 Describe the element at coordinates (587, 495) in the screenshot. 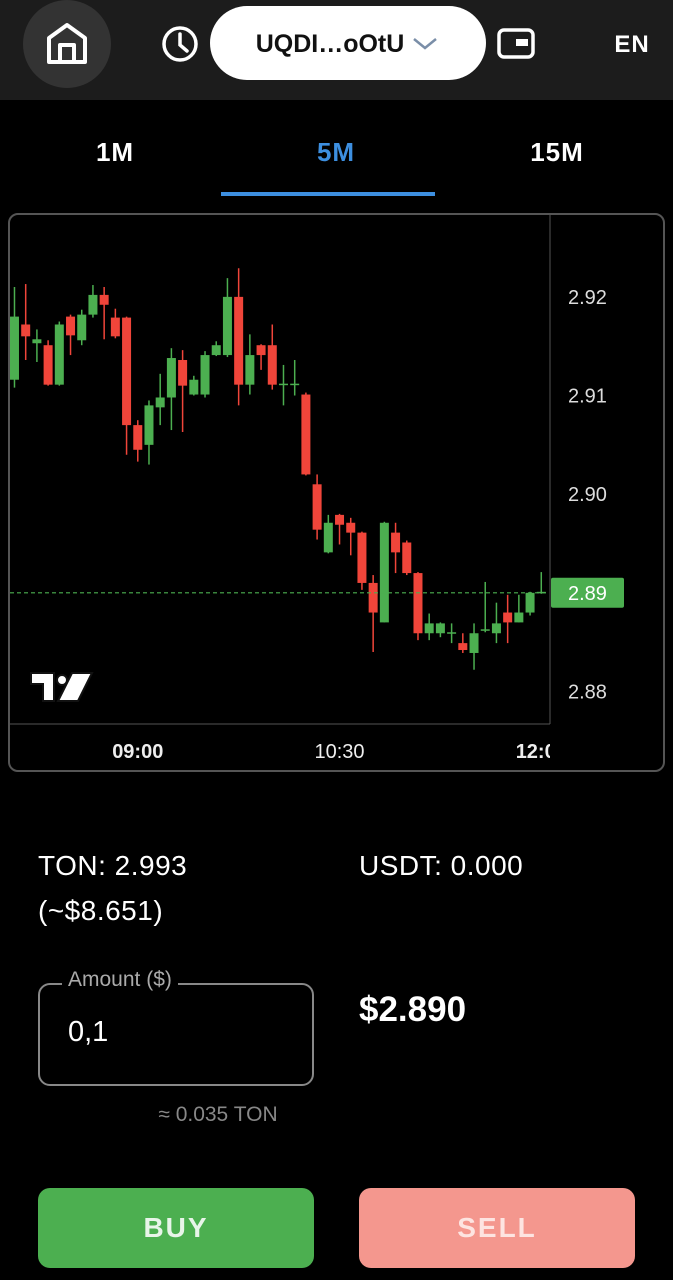

I see `y-tick-label: 2.90` at that location.